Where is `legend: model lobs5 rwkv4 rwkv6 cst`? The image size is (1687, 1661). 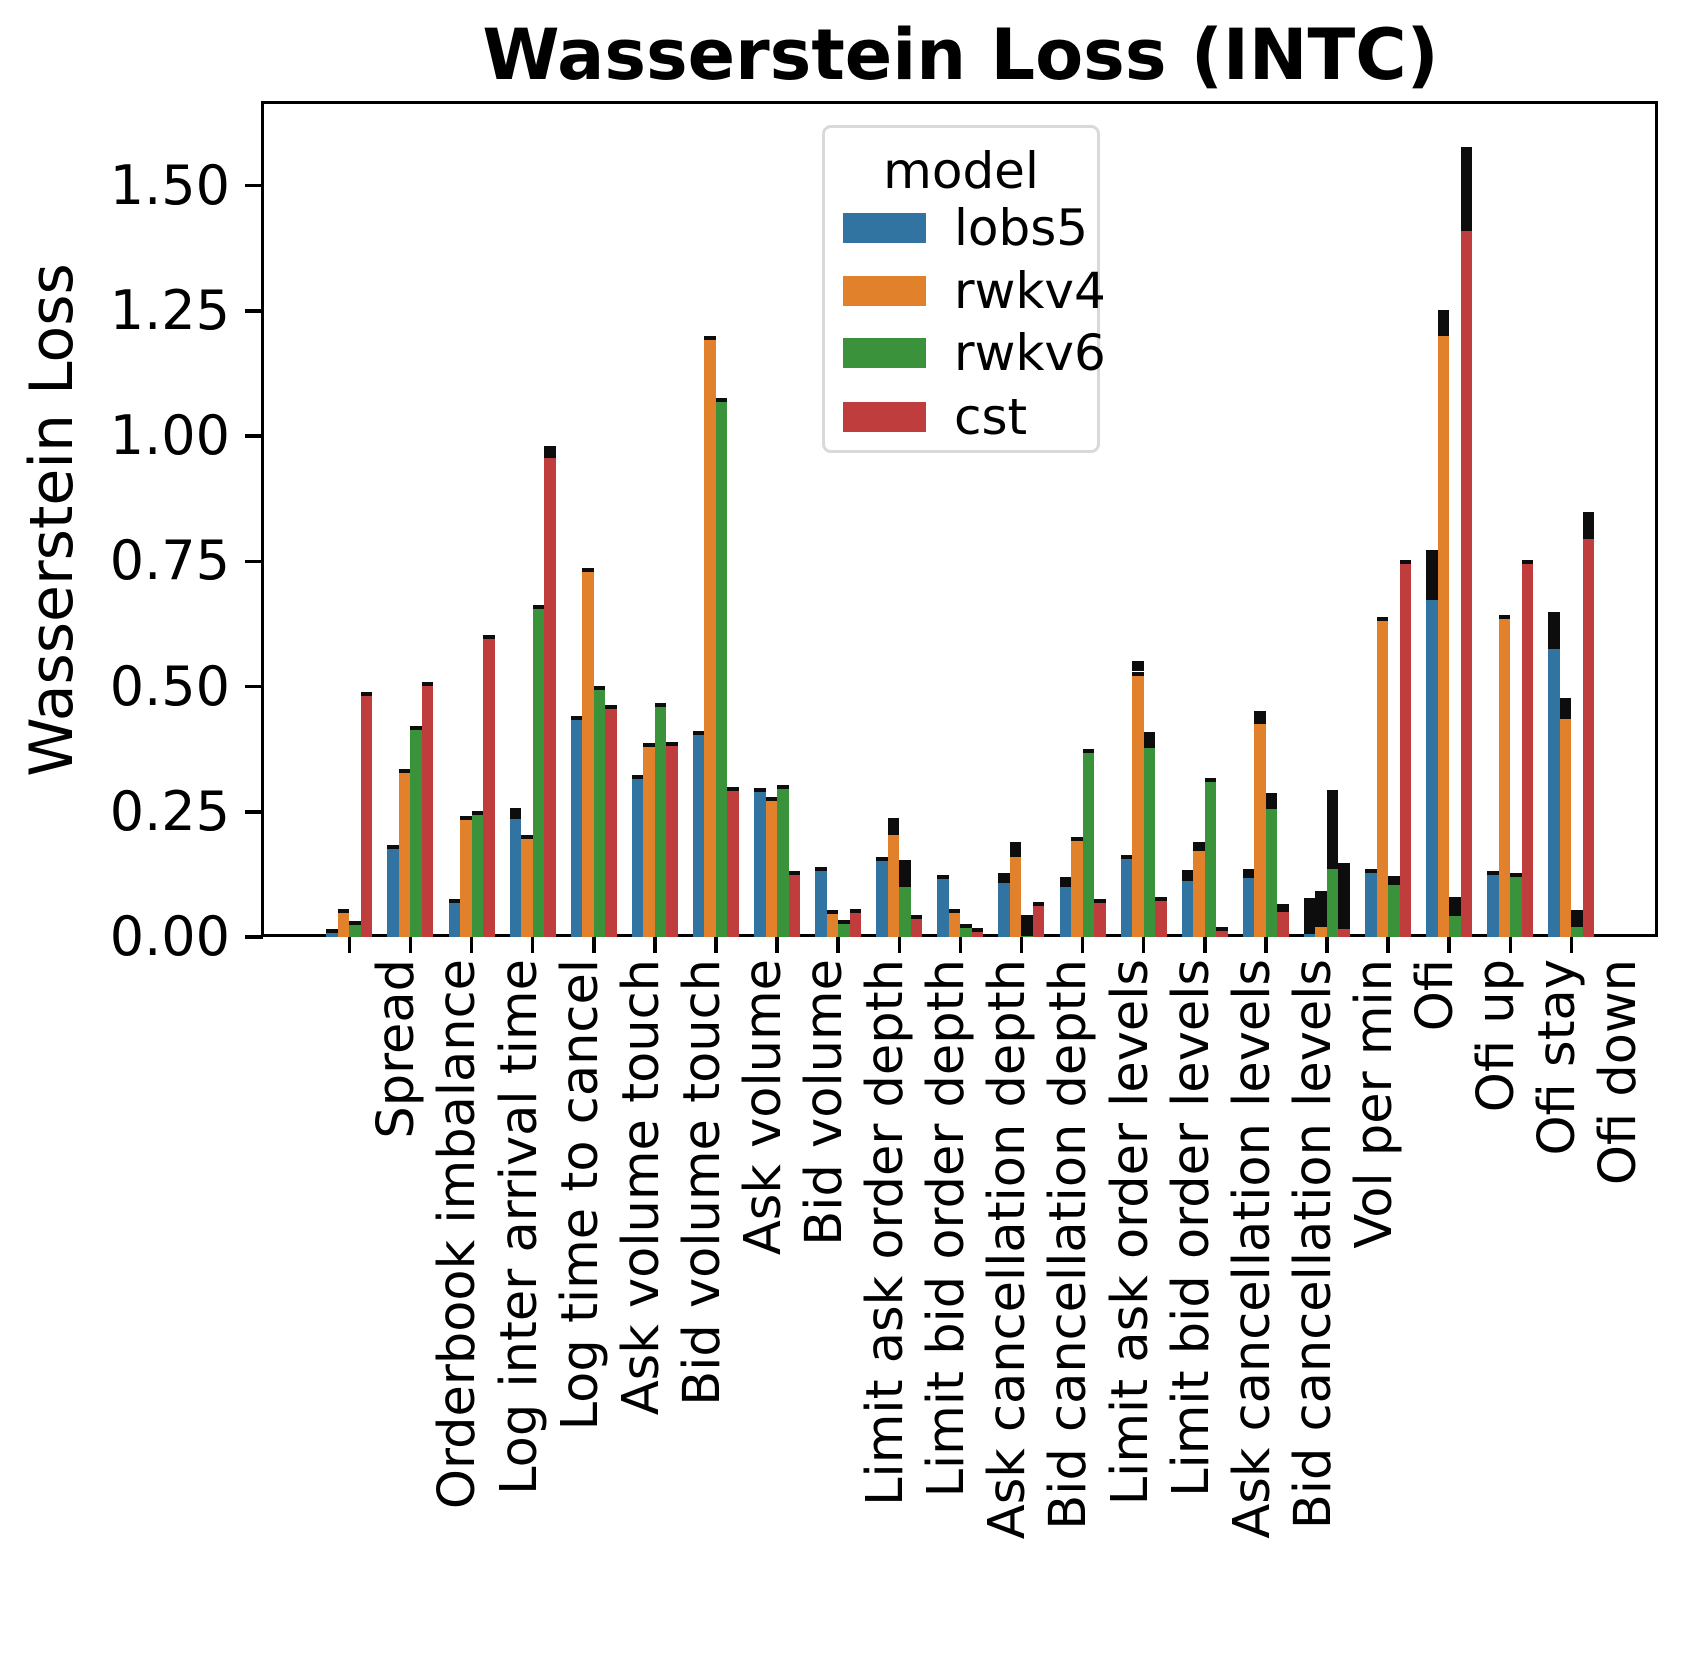 legend: model lobs5 rwkv4 rwkv6 cst is located at coordinates (964, 289).